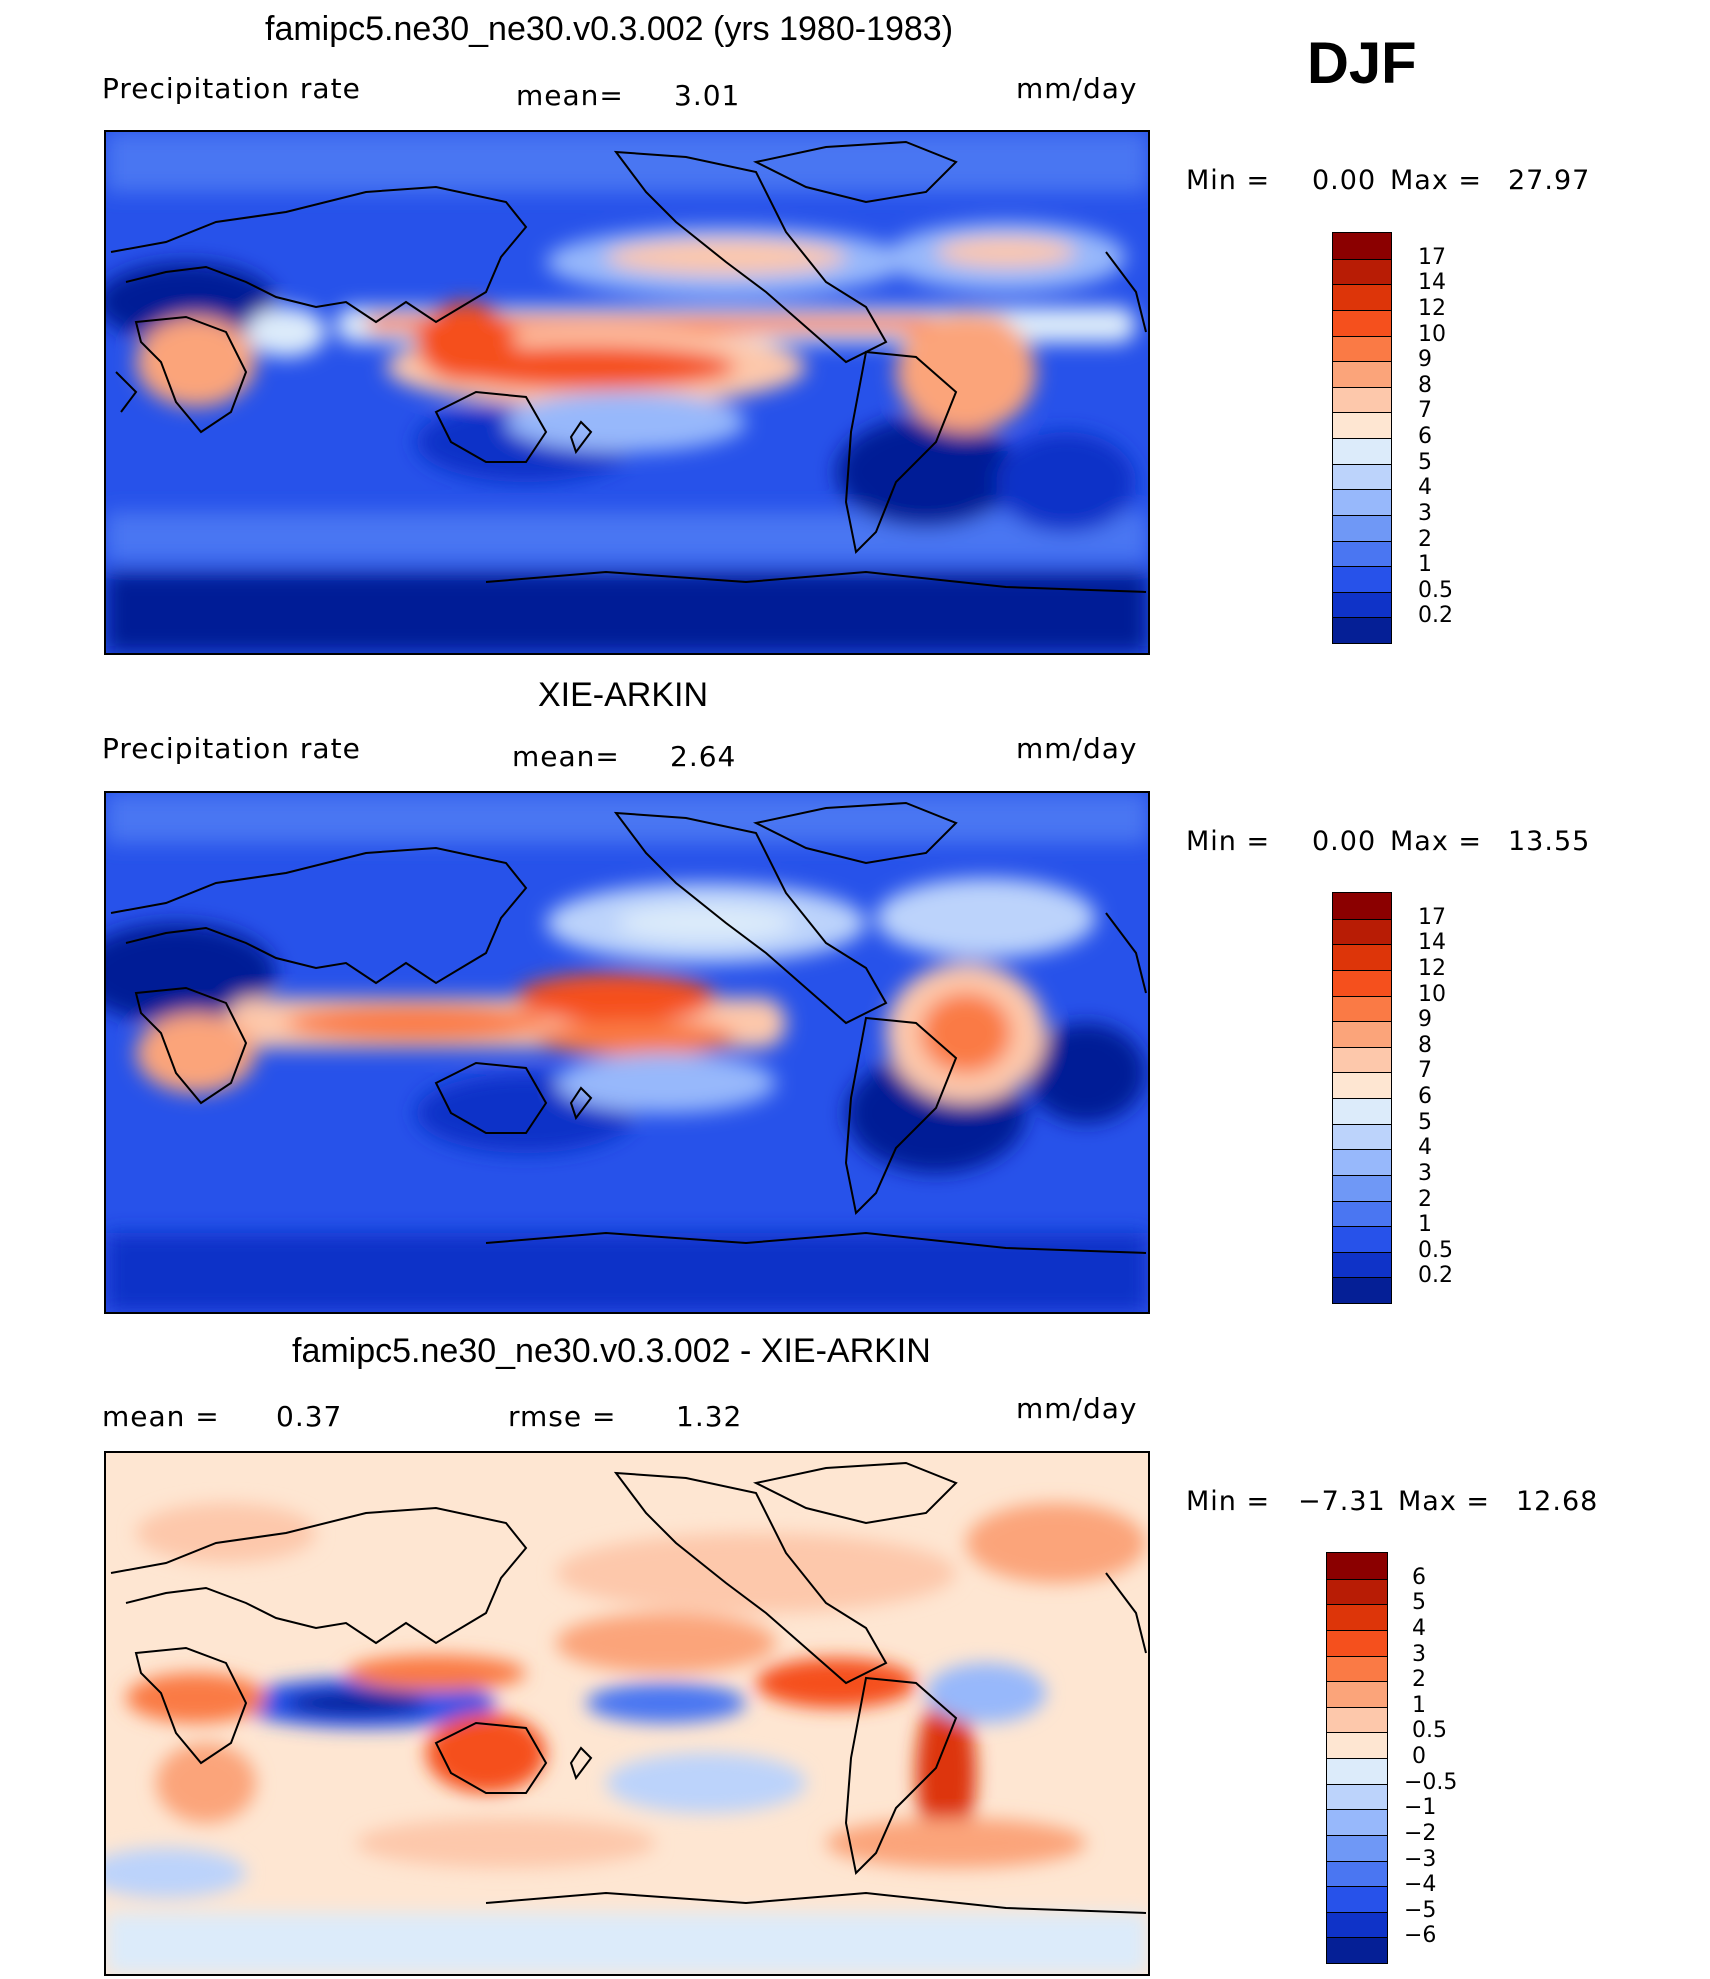 The width and height of the screenshot is (1710, 1979). What do you see at coordinates (1344, 841) in the screenshot?
I see `panel2-min-value: 0.00` at bounding box center [1344, 841].